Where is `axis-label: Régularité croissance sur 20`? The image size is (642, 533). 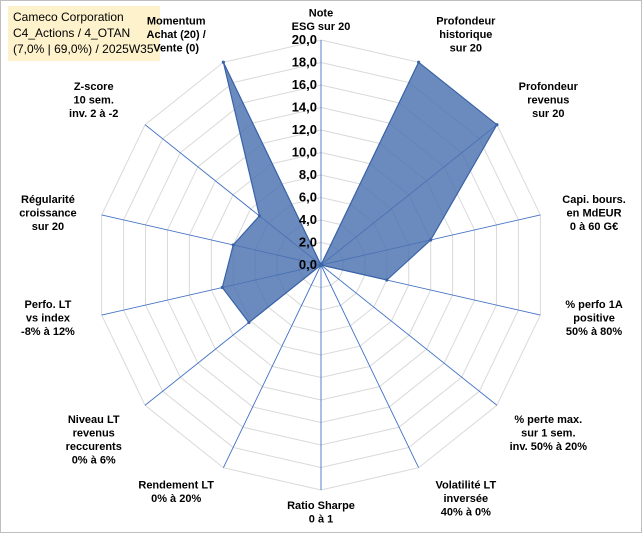
axis-label: Régularité croissance sur 20 is located at coordinates (47, 213).